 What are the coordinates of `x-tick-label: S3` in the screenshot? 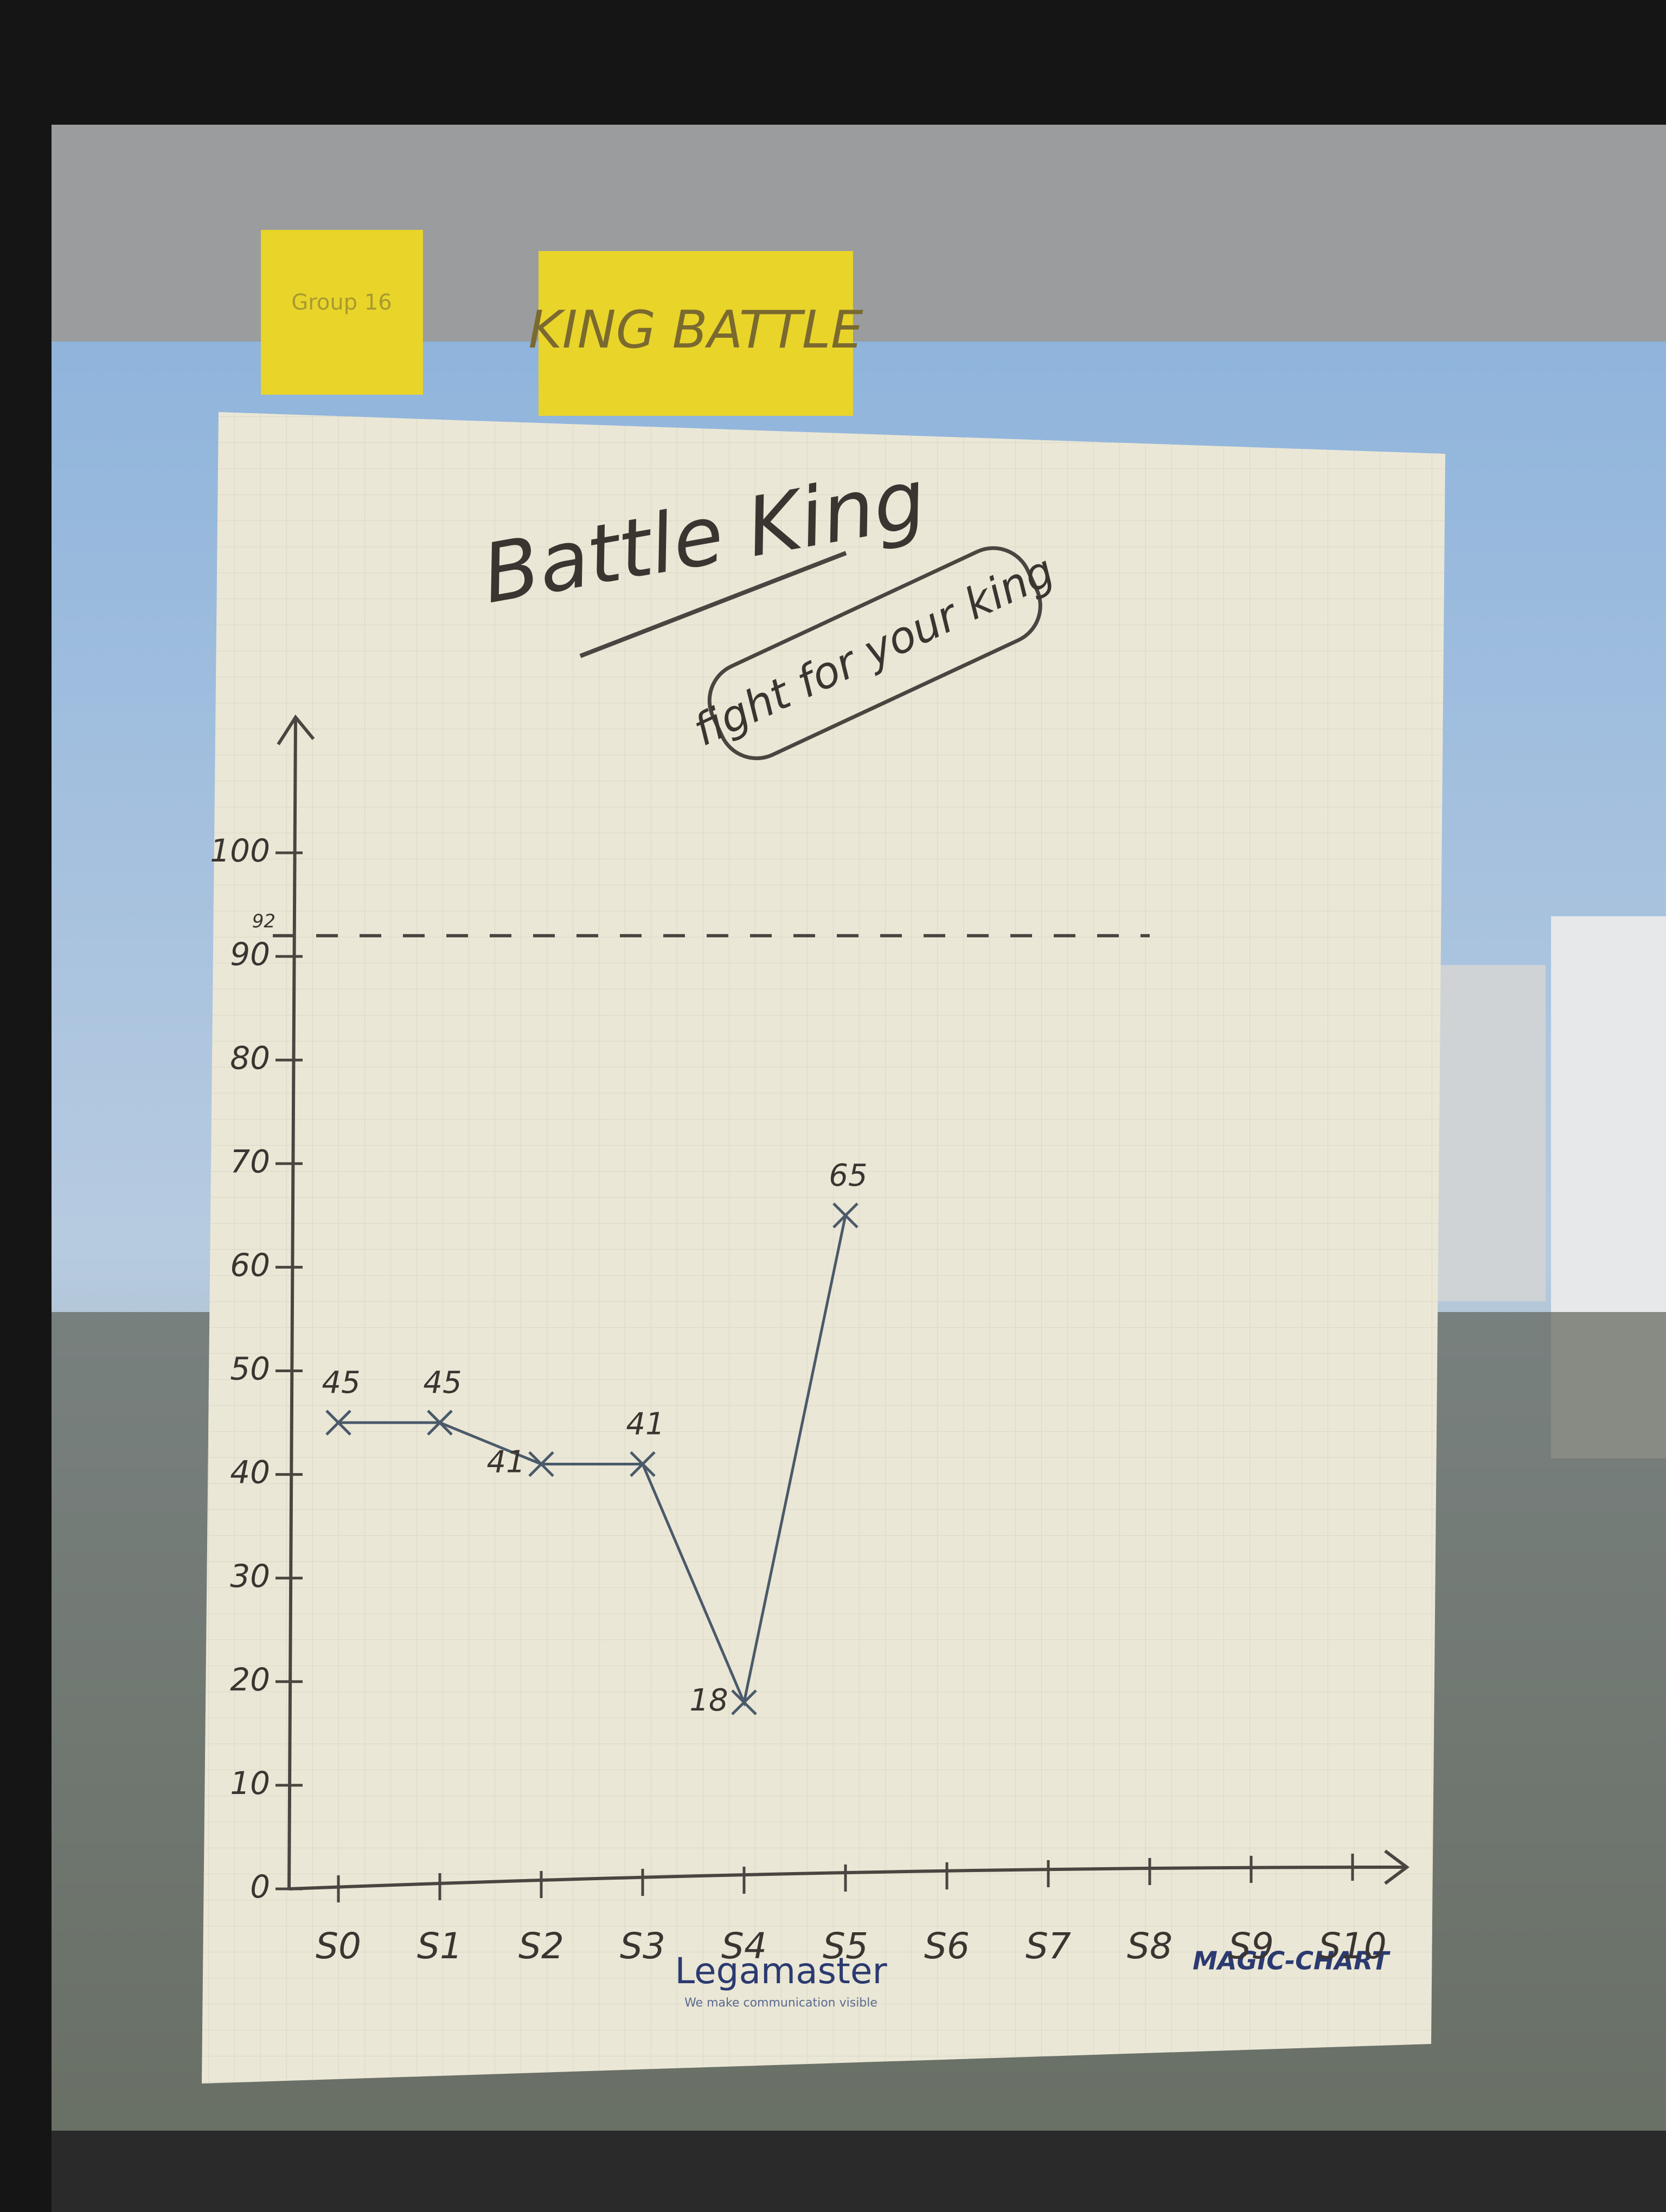 It's located at (642, 1946).